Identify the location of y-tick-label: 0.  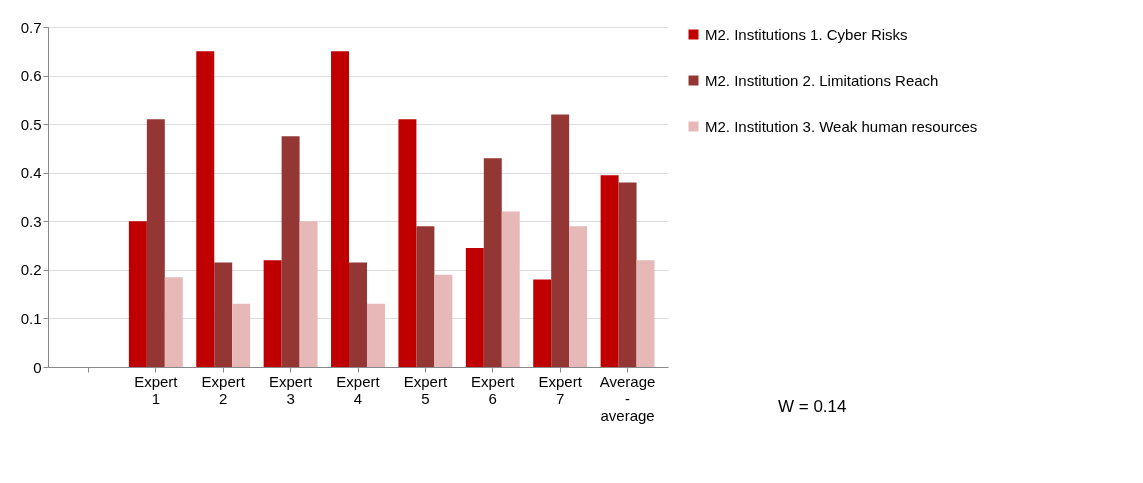
(37, 367).